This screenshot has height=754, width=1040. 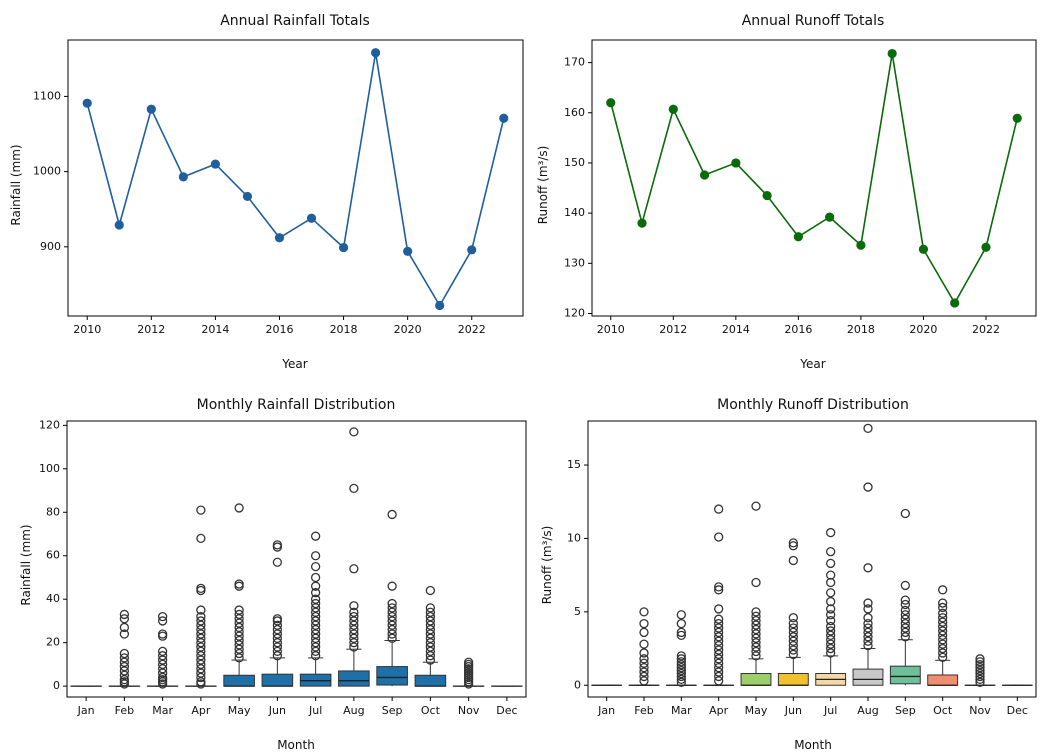 I want to click on y-tick-label: 170, so click(x=574, y=62).